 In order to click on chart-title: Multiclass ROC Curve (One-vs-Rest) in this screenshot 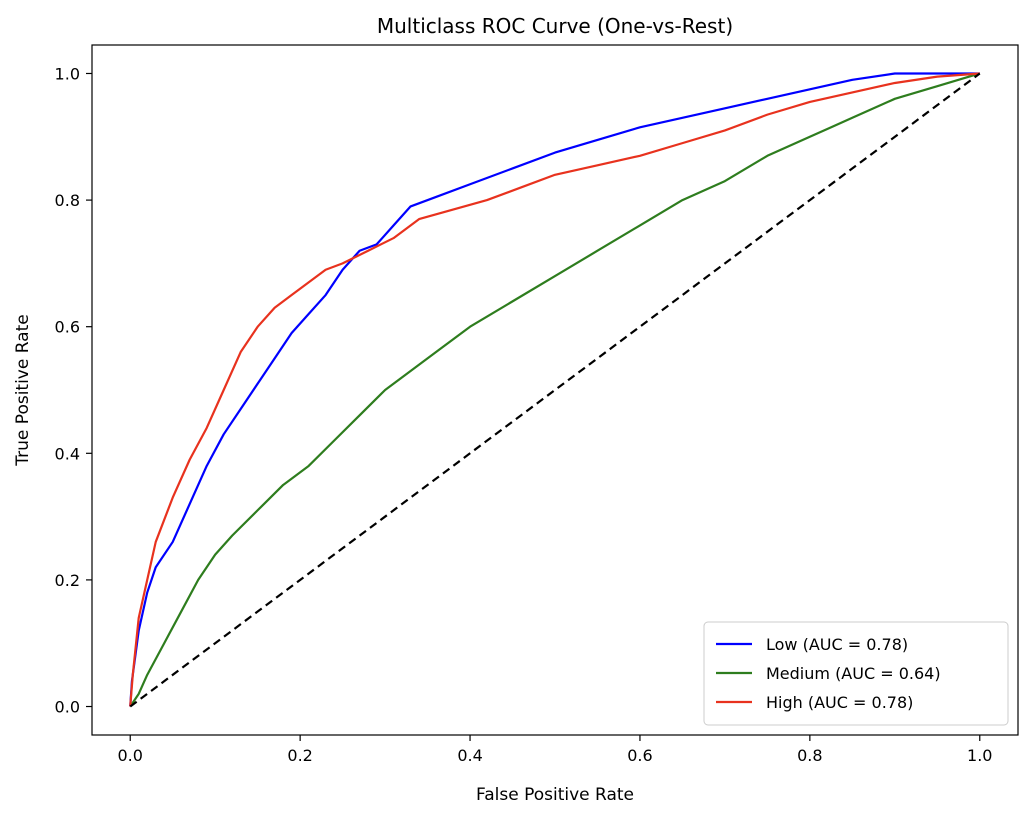, I will do `click(555, 26)`.